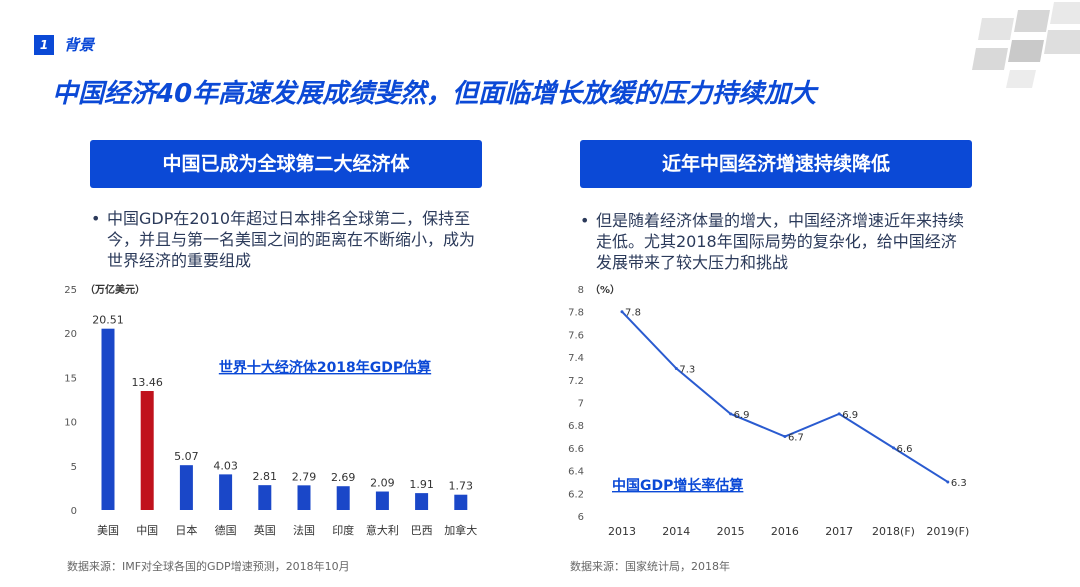 The image size is (1080, 587). I want to click on data-label: 2.81, so click(265, 476).